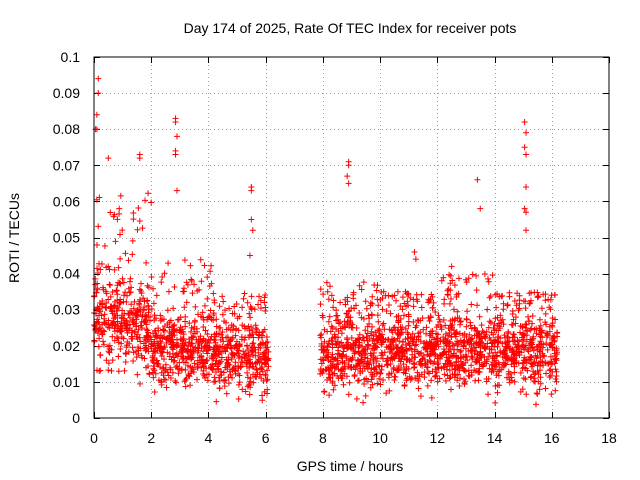  What do you see at coordinates (350, 466) in the screenshot?
I see `x-axis-label: GPS time / hours` at bounding box center [350, 466].